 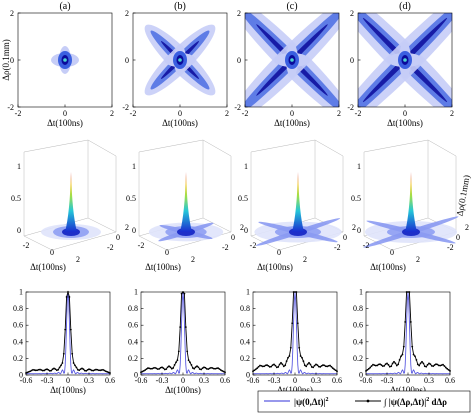 What do you see at coordinates (400, 64) in the screenshot?
I see `heatmap-panel-3: -2 0 2 2 0 -2 Δt(100ns) (d)` at bounding box center [400, 64].